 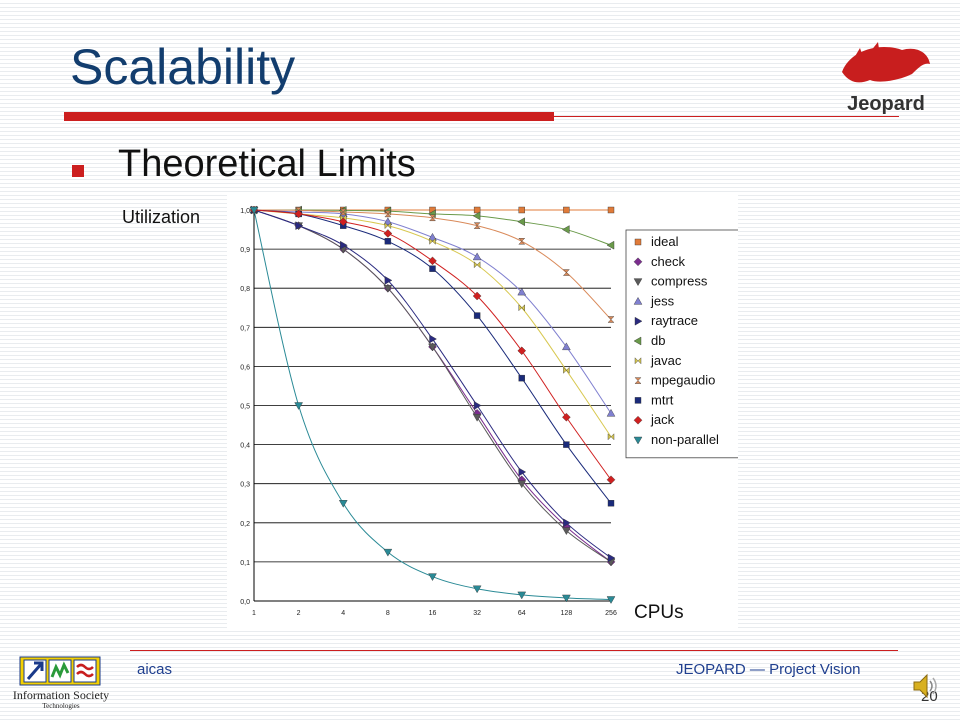 What do you see at coordinates (674, 320) in the screenshot?
I see `legend-entry-raytrace: raytrace` at bounding box center [674, 320].